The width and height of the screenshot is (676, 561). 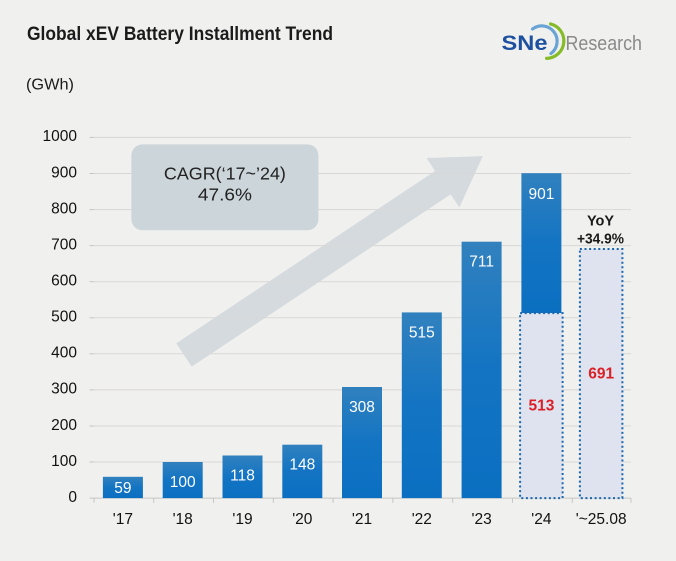 What do you see at coordinates (242, 475) in the screenshot?
I see `svg-text: 118` at bounding box center [242, 475].